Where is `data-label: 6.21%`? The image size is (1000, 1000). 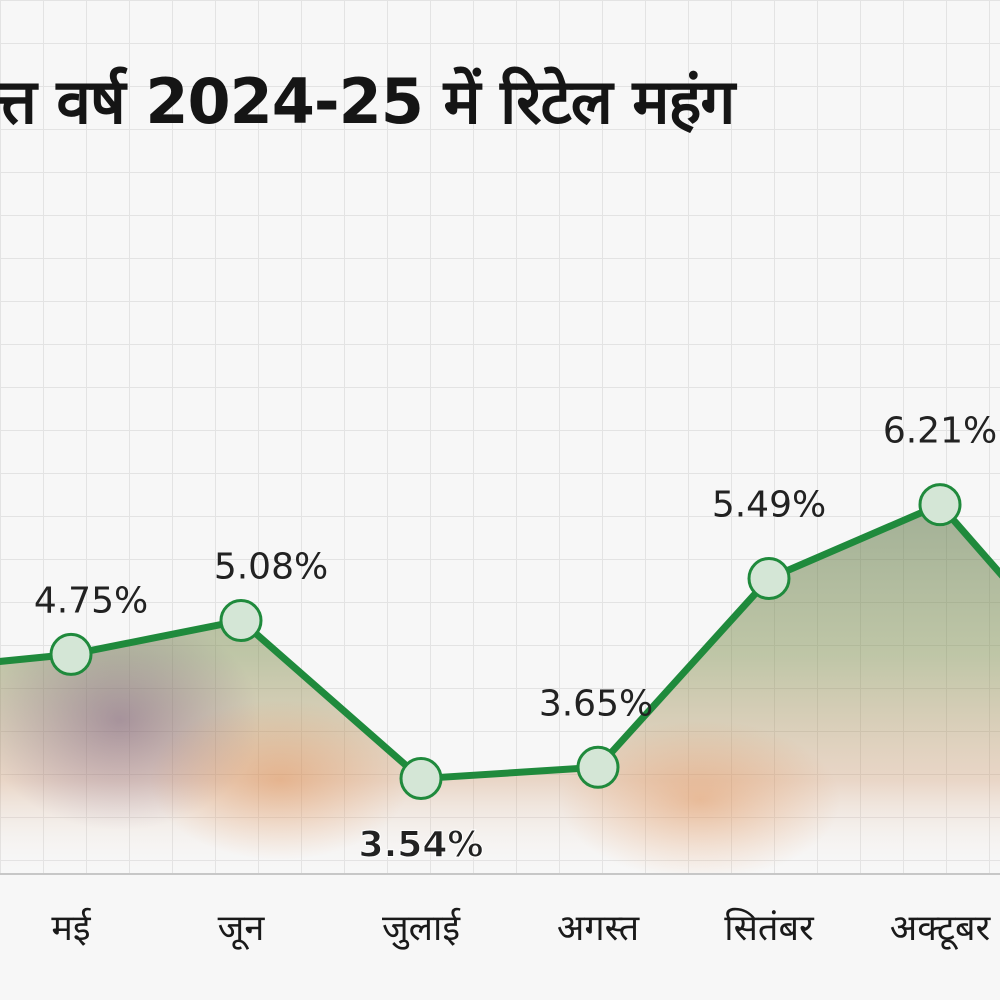
data-label: 6.21% is located at coordinates (940, 431).